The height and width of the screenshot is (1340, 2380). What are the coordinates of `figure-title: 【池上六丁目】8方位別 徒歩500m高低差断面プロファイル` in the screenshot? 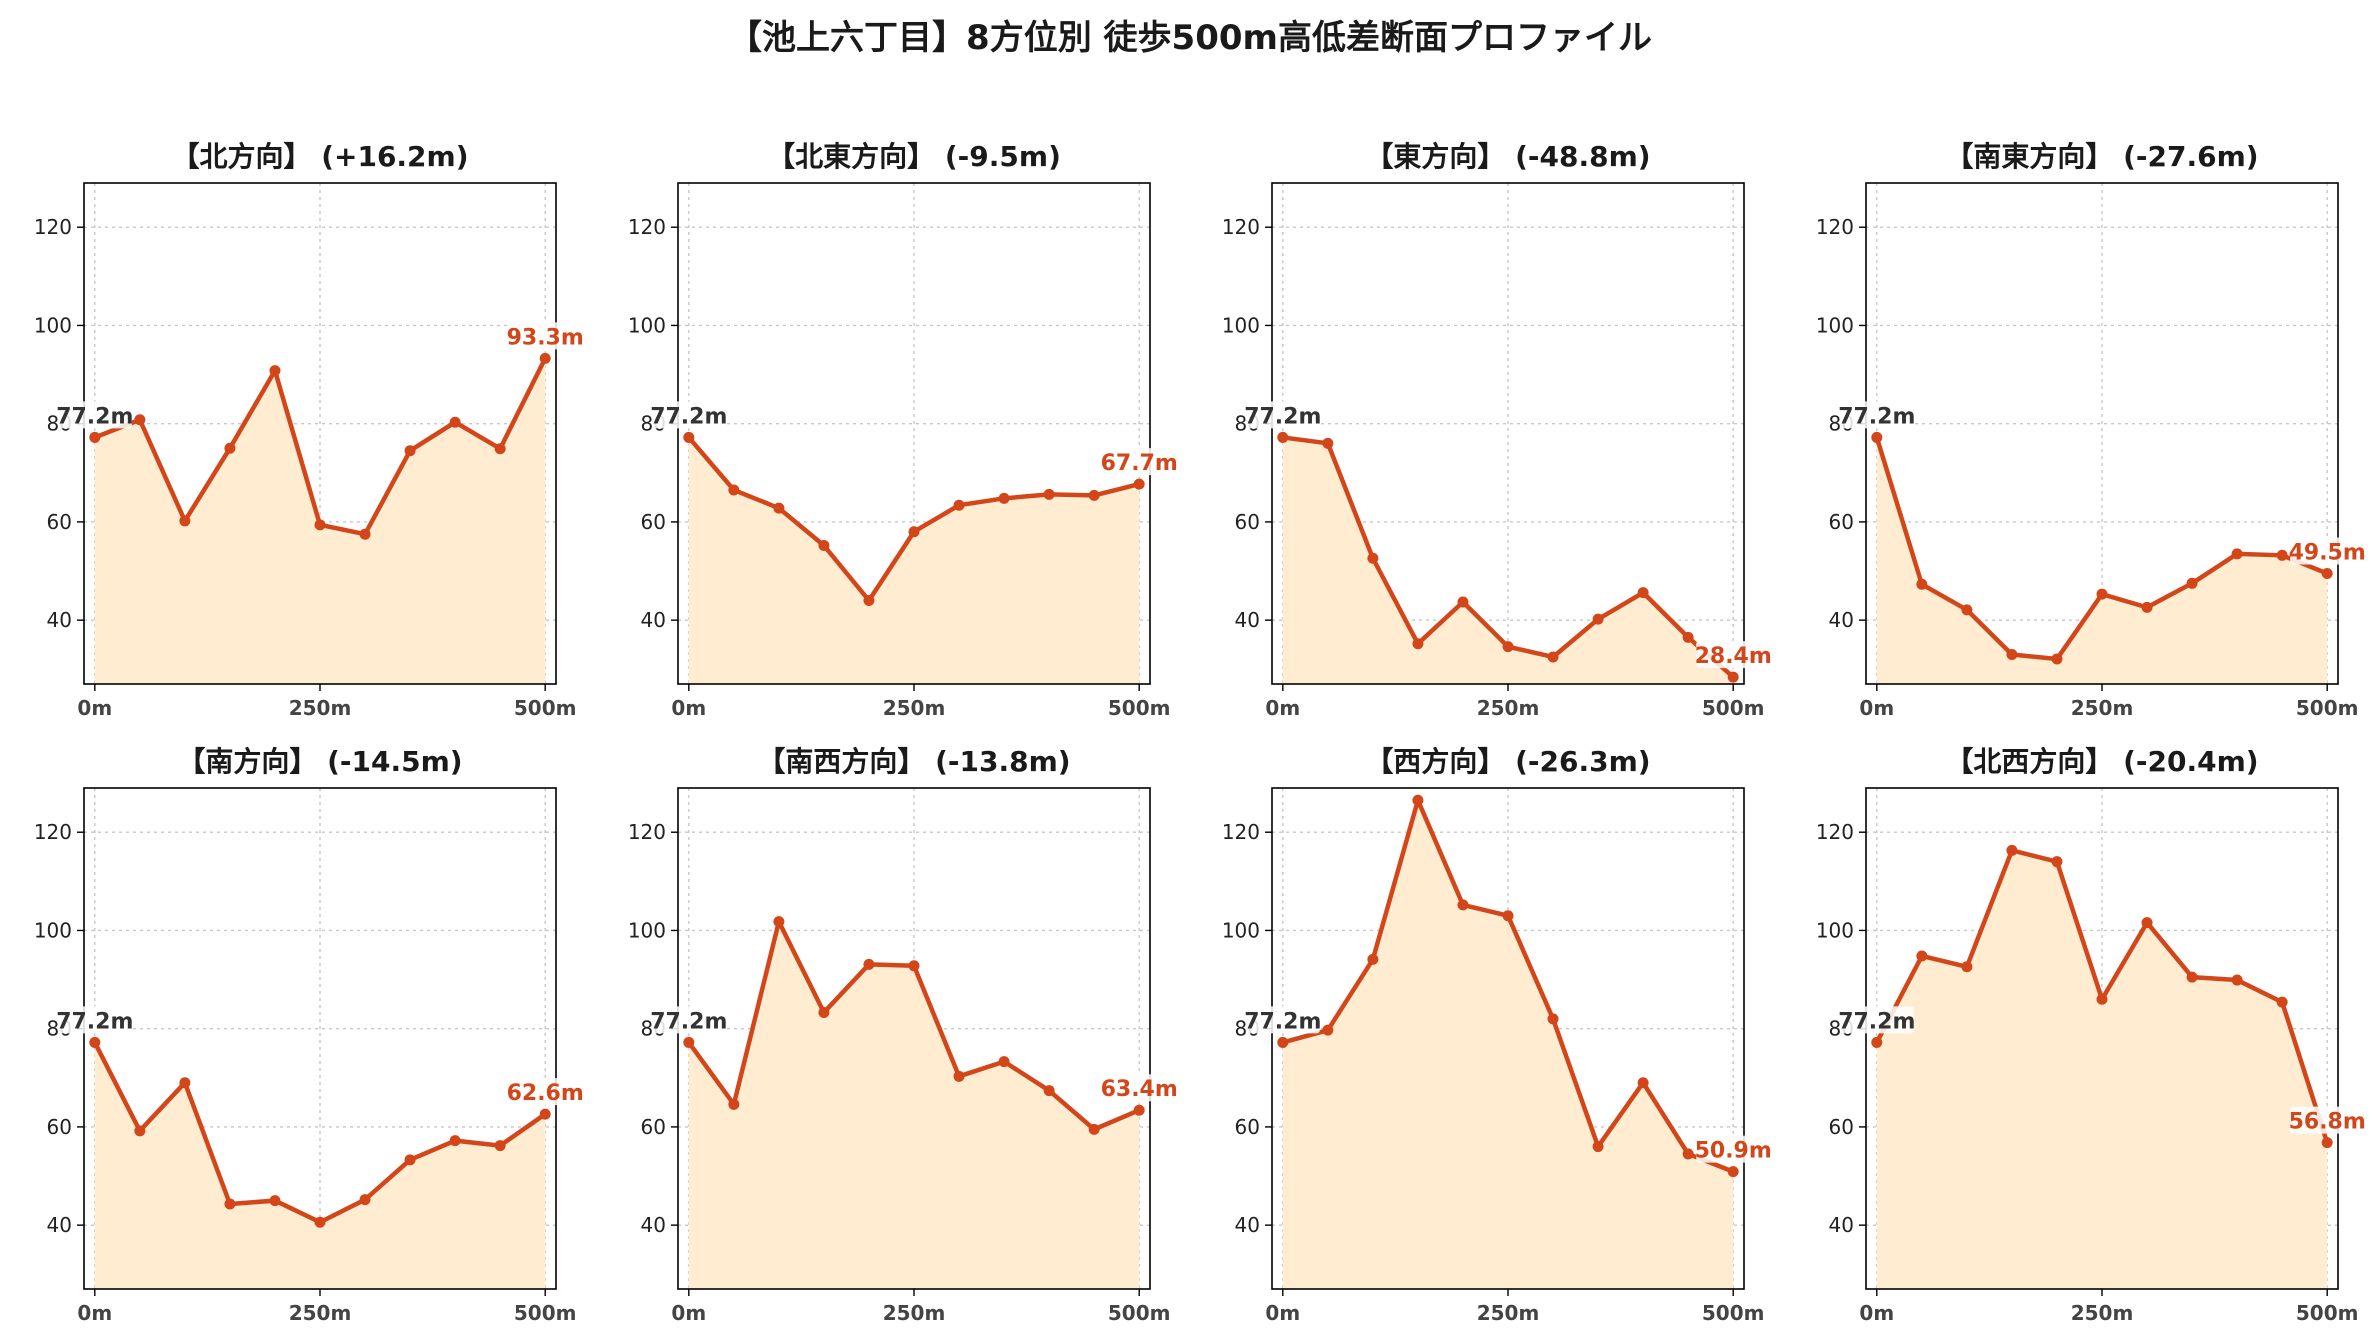 It's located at (1190, 38).